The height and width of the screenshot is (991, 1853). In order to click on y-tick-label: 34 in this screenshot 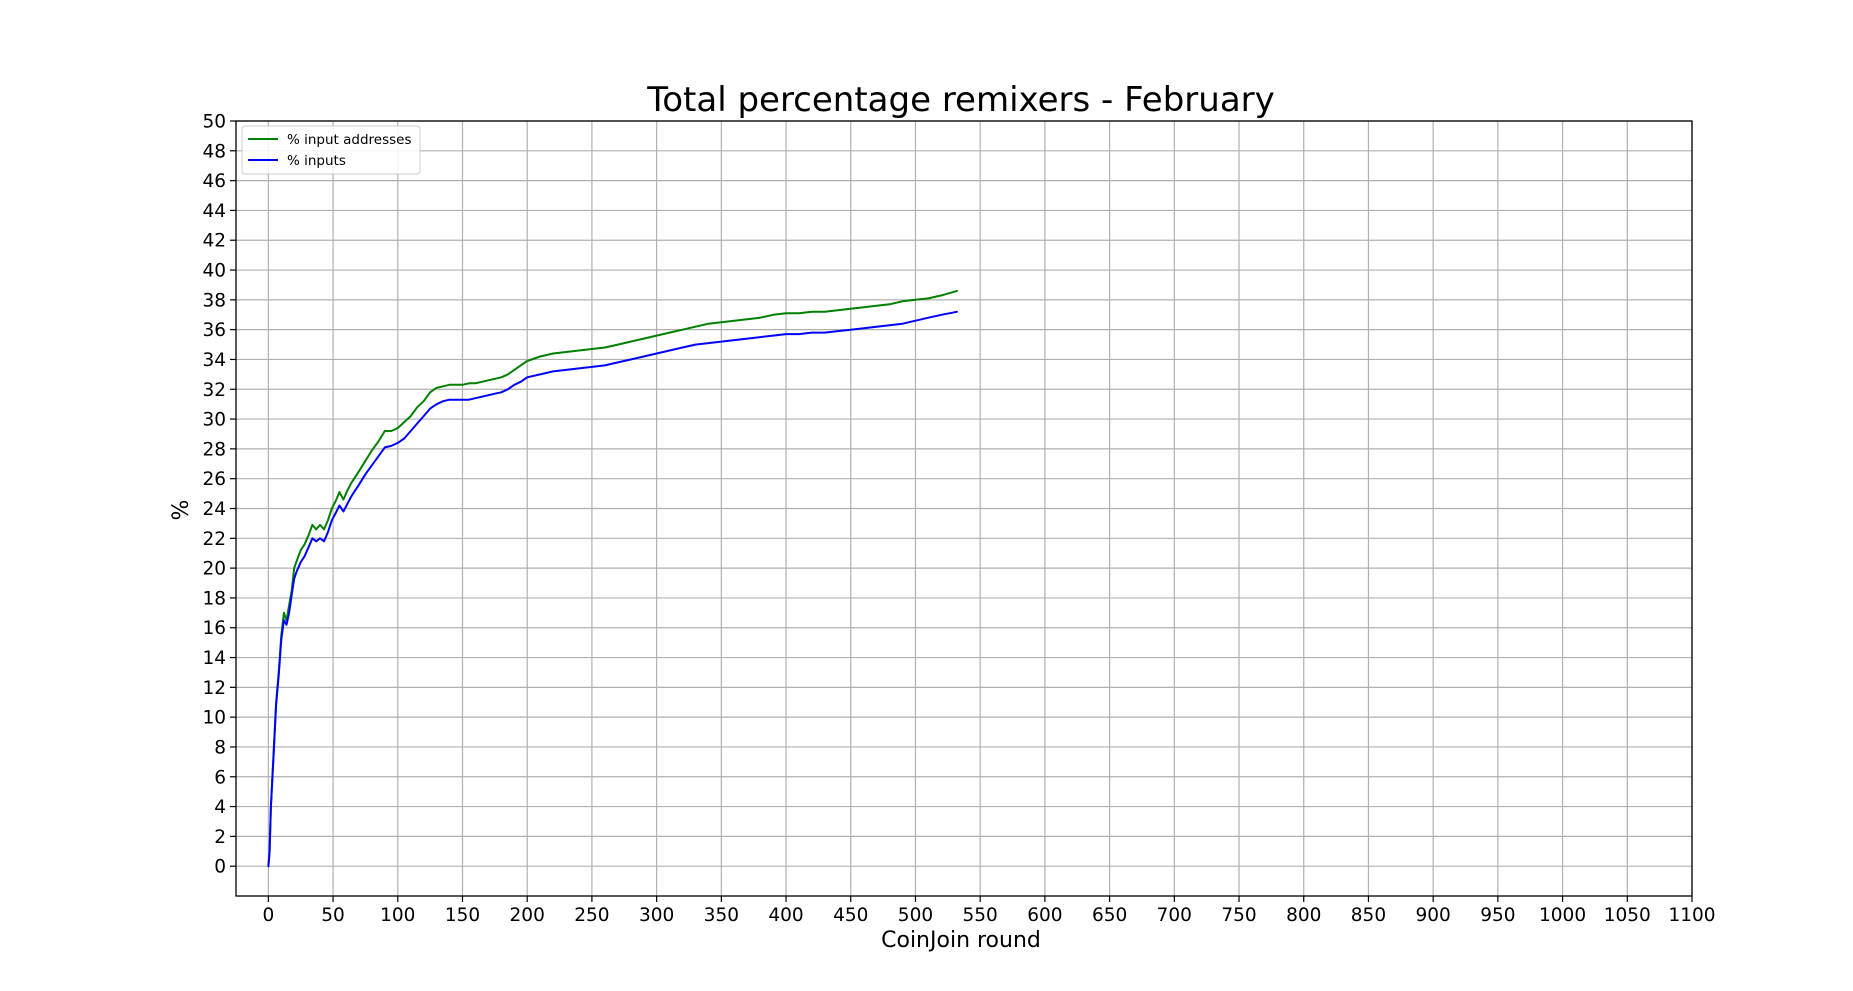, I will do `click(214, 360)`.